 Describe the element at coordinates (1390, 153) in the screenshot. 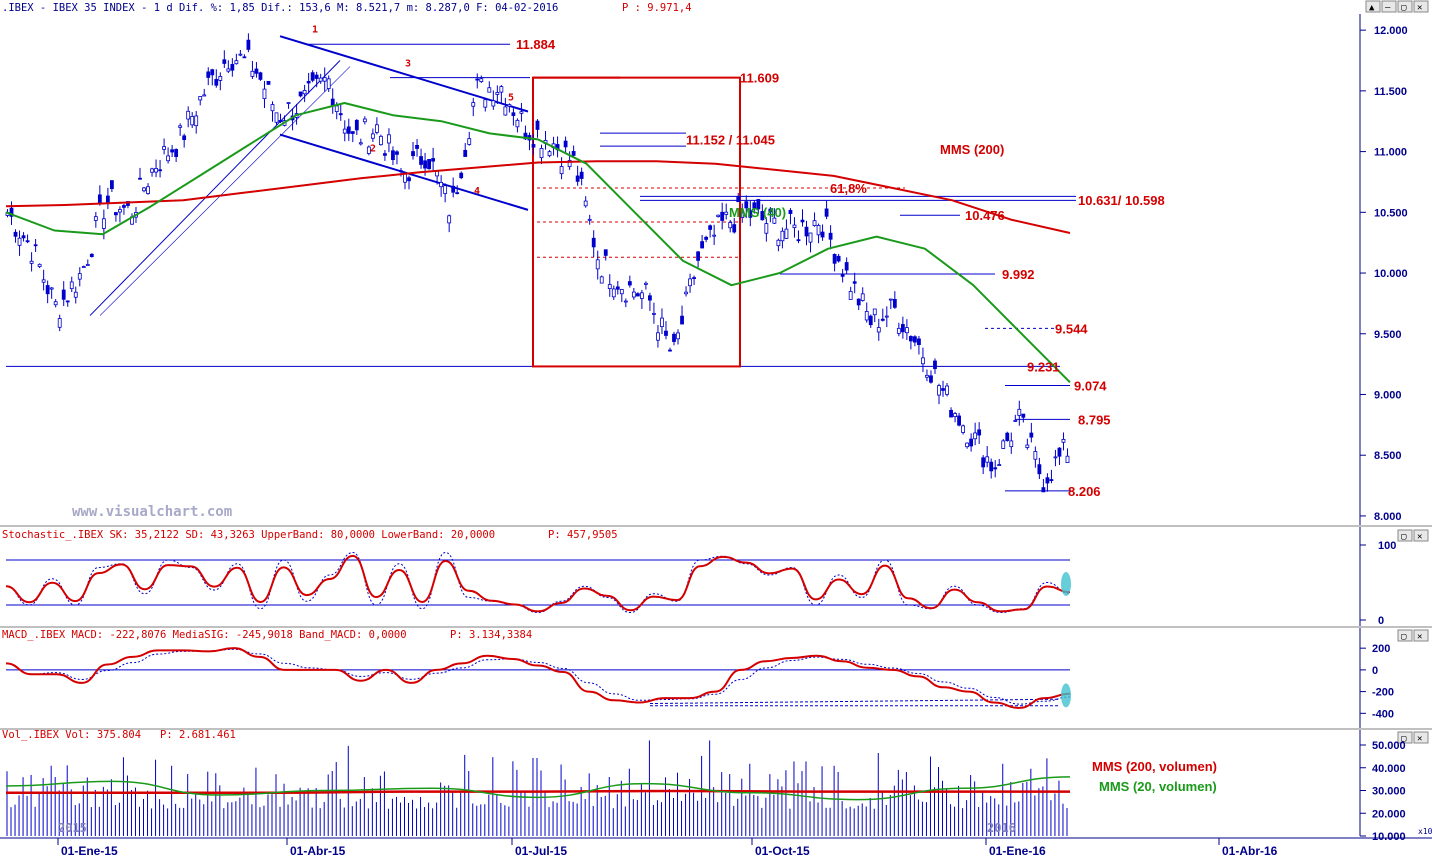

I see `price-y-tick-label: 11.000` at that location.